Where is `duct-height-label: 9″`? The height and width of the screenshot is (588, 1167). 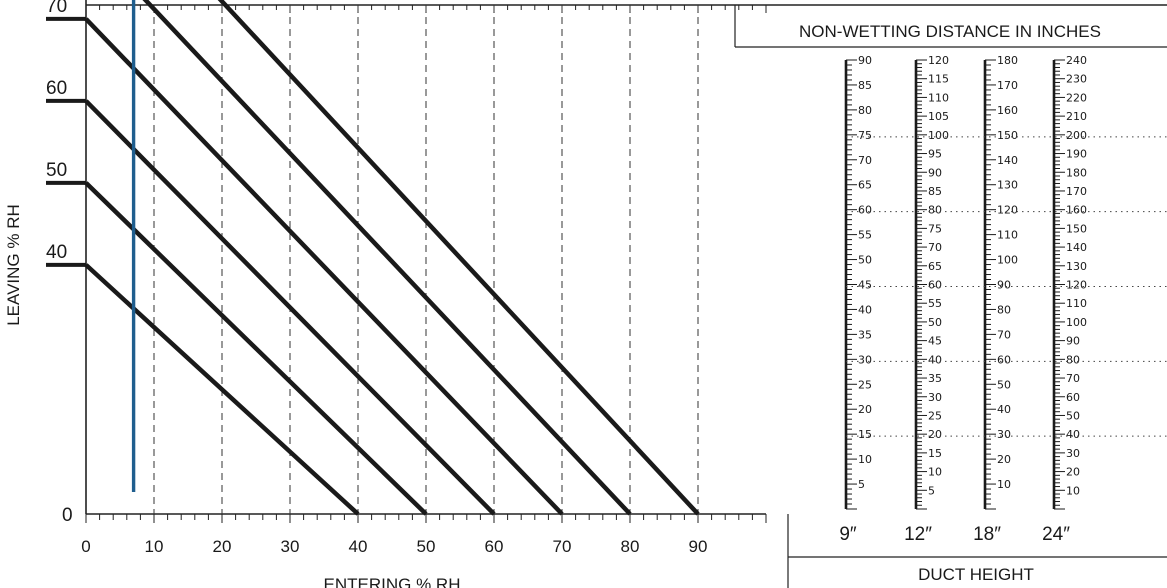 duct-height-label: 9″ is located at coordinates (848, 534).